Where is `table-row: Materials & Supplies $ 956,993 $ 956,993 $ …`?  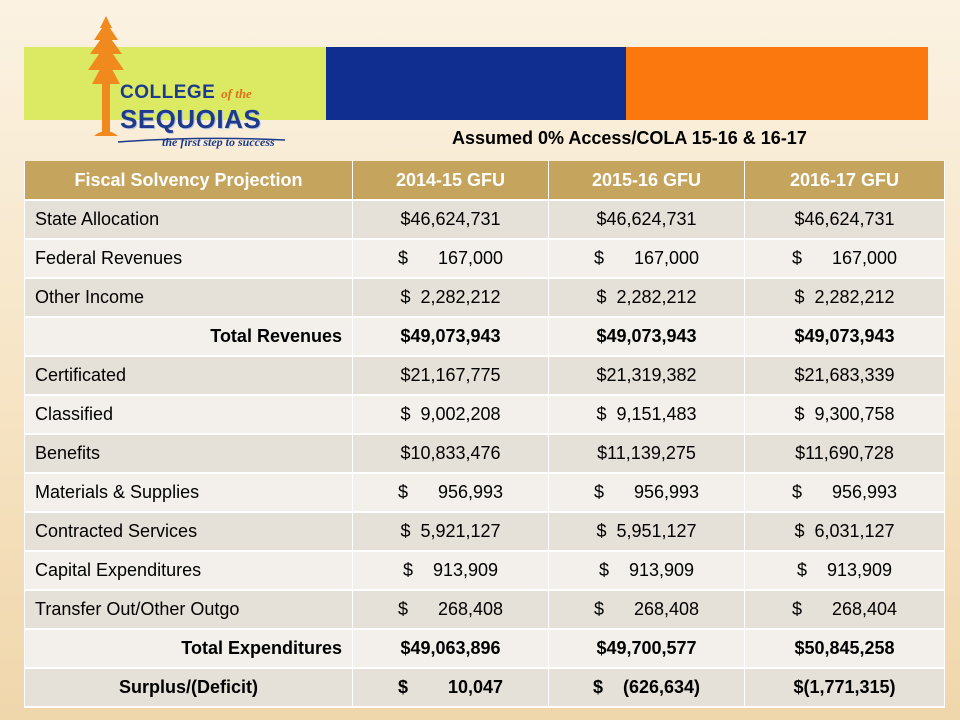
table-row: Materials & Supplies $ 956,993 $ 956,993 $ … is located at coordinates (484, 493).